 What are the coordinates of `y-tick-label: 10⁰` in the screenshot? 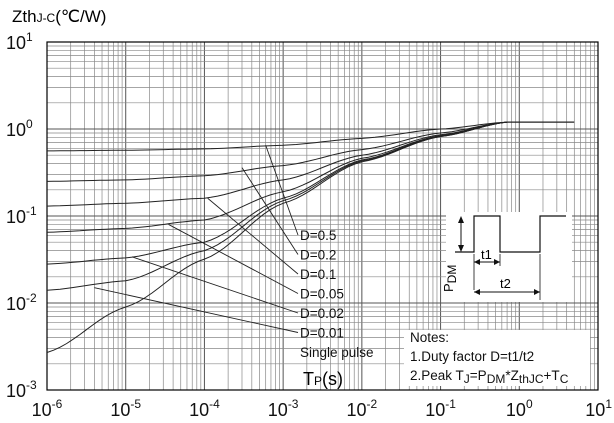 It's located at (19, 128).